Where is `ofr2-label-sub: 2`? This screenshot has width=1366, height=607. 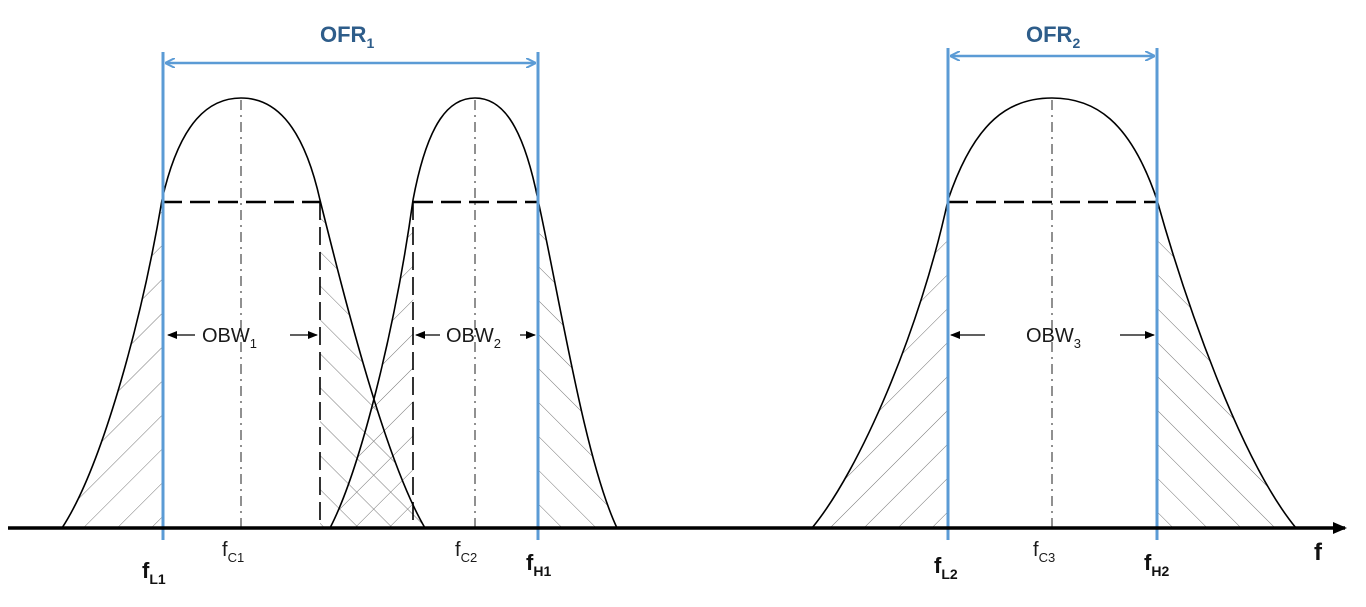
ofr2-label-sub: 2 is located at coordinates (1076, 43).